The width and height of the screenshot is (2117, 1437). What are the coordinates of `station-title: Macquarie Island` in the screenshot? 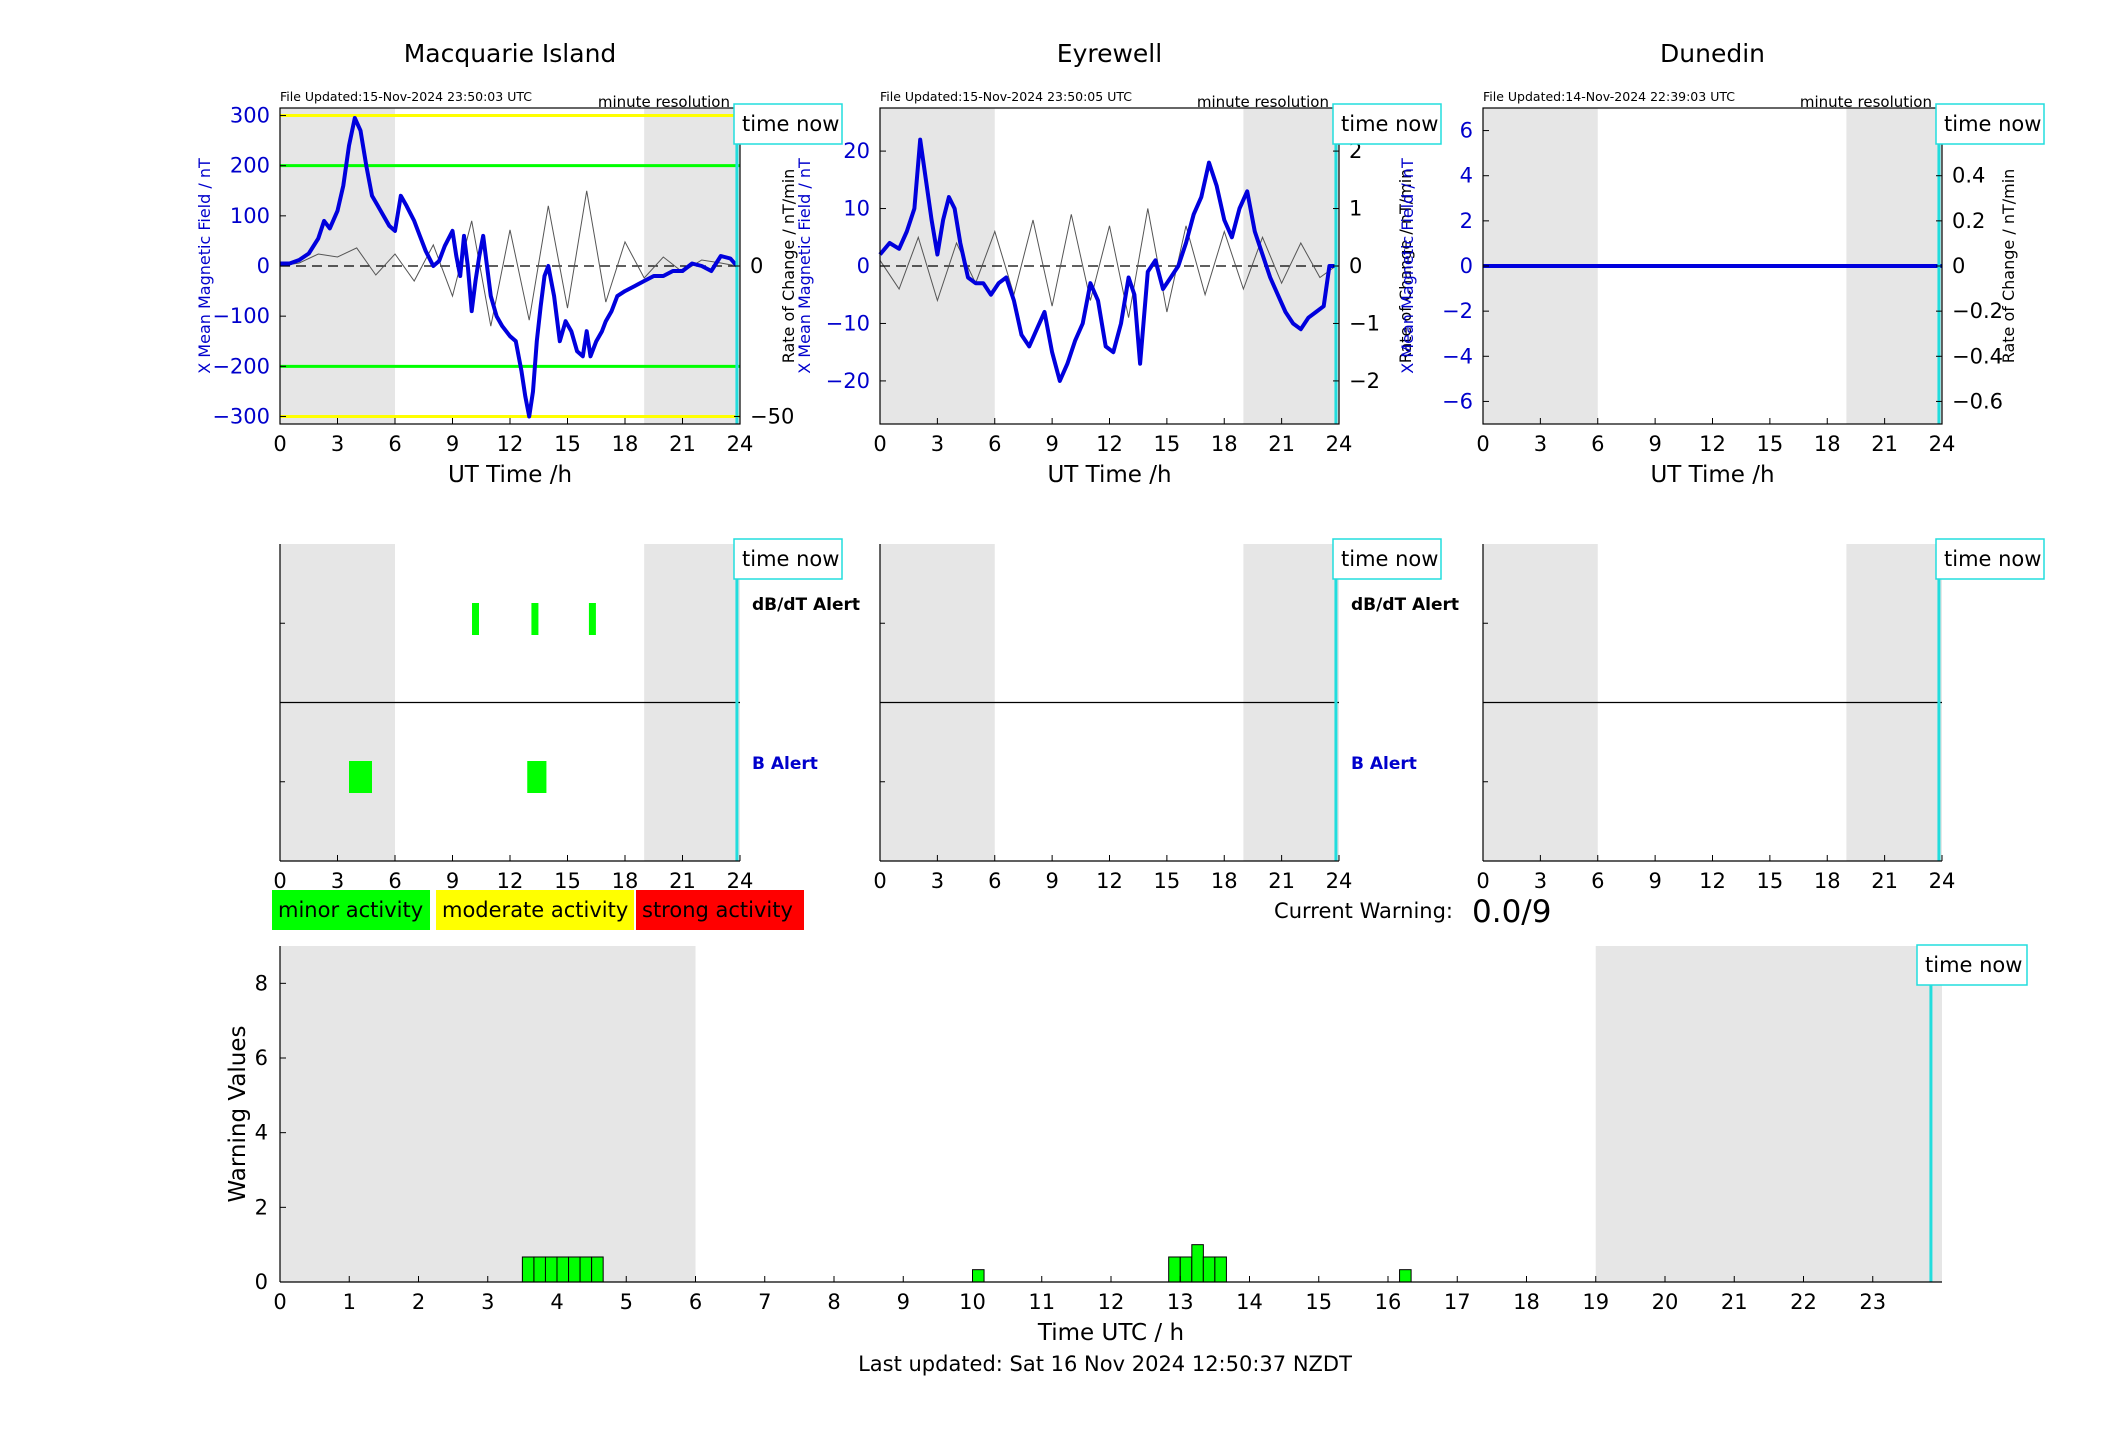 It's located at (510, 53).